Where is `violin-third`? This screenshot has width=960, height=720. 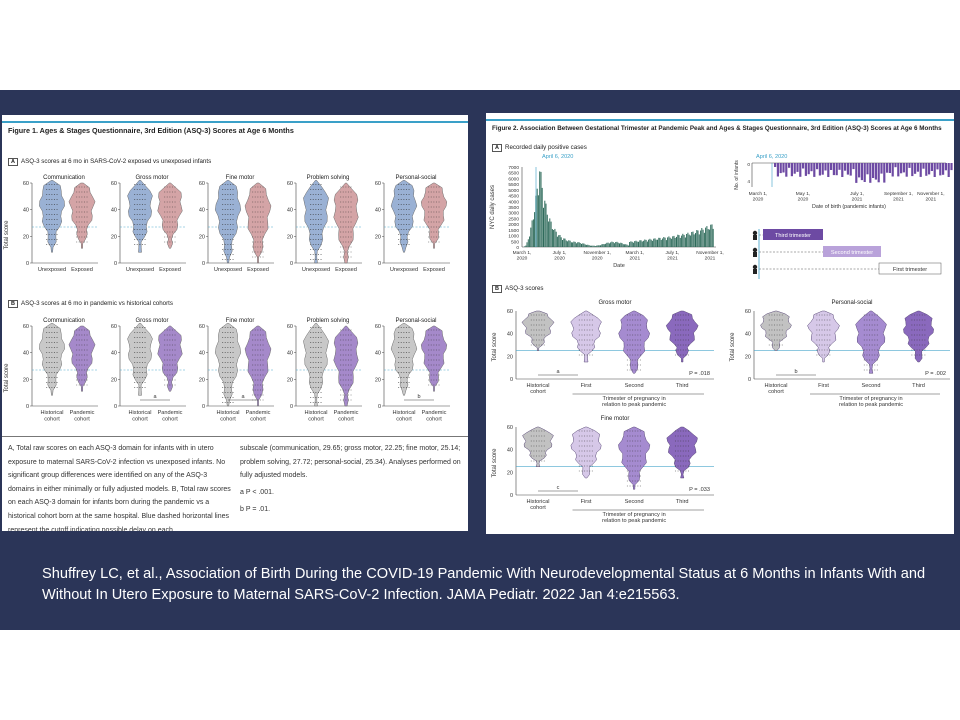
violin-third is located at coordinates (918, 336).